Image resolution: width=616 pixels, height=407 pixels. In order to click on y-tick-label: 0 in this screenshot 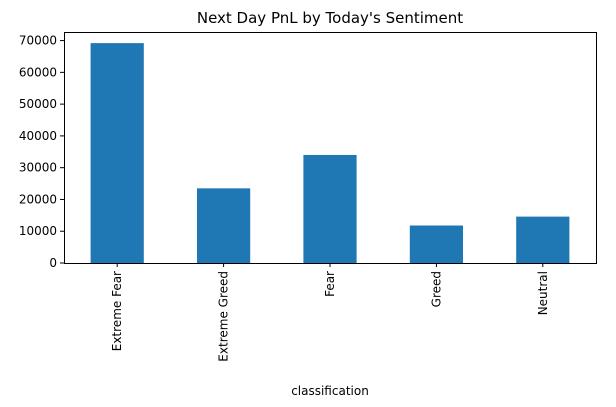, I will do `click(53, 263)`.